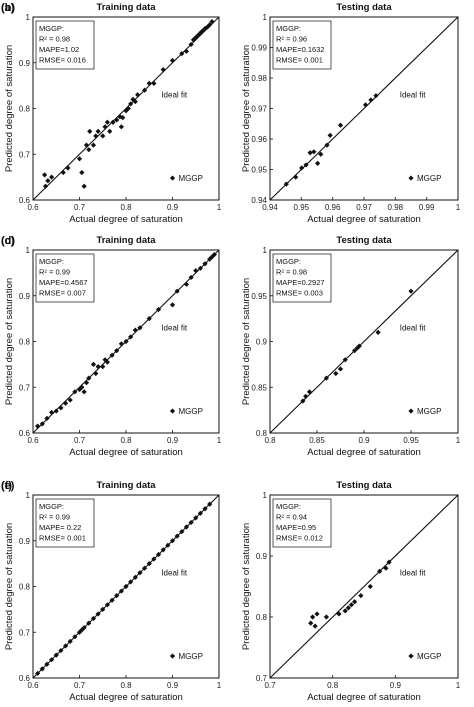 The image size is (474, 707). What do you see at coordinates (60, 527) in the screenshot?
I see `stats-line: MAPE= 0.22` at bounding box center [60, 527].